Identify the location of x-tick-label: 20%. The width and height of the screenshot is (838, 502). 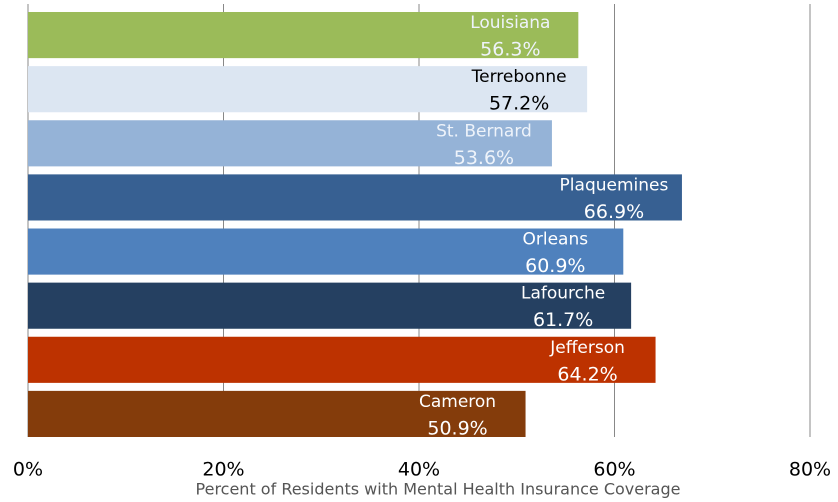
(223, 470).